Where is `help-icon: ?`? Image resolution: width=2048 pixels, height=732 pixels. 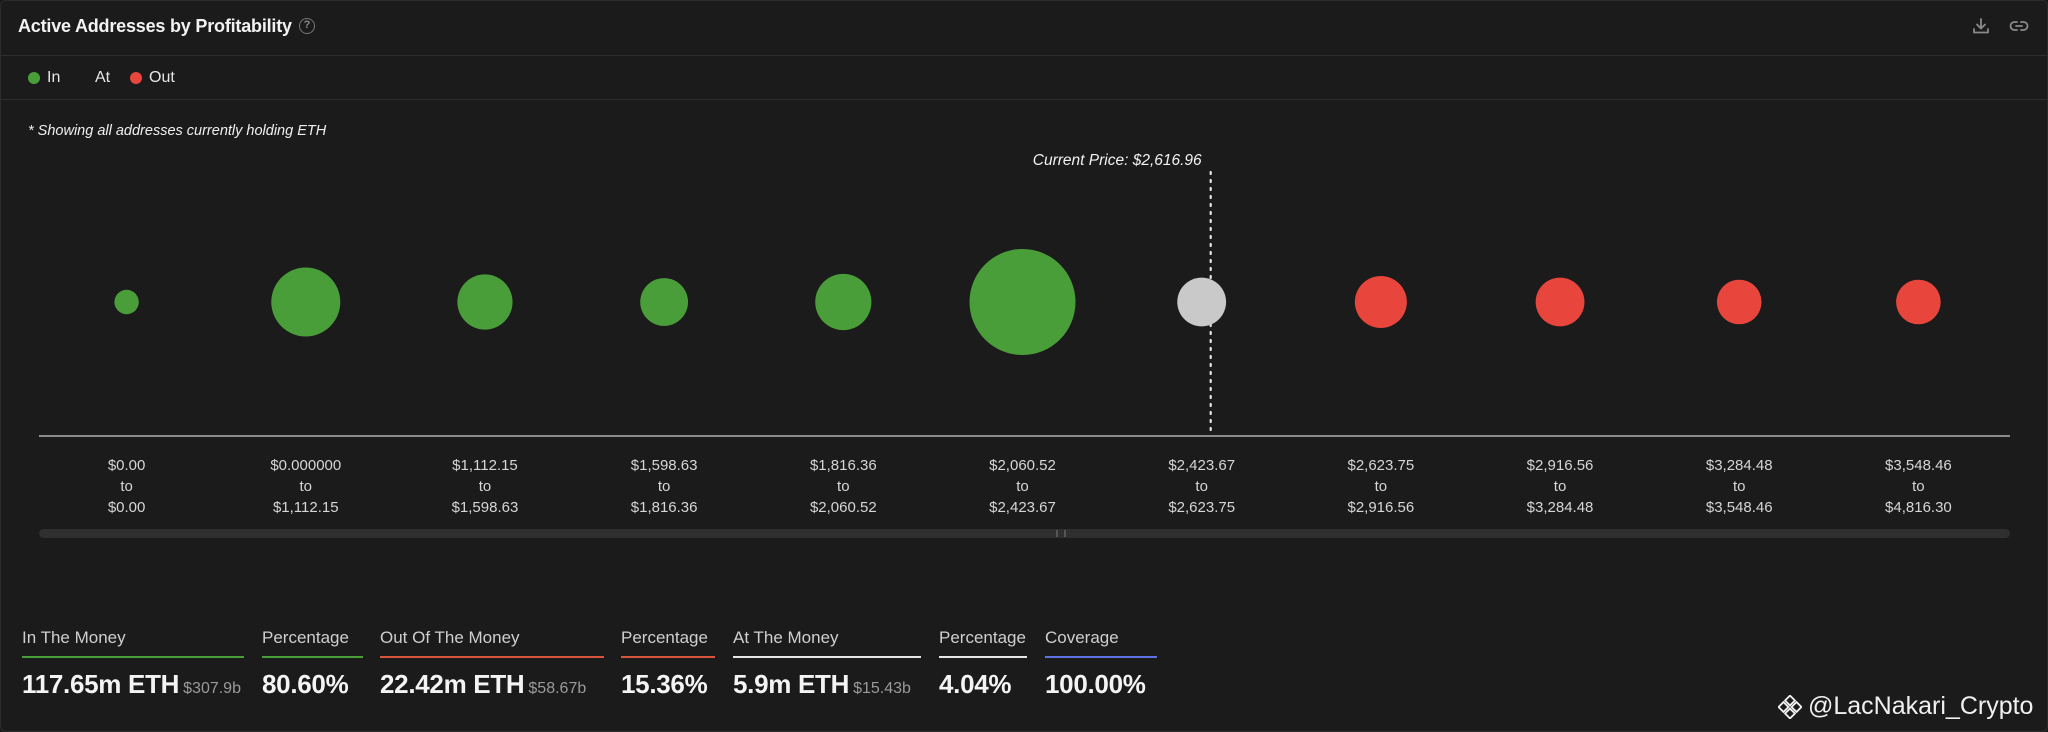 help-icon: ? is located at coordinates (307, 26).